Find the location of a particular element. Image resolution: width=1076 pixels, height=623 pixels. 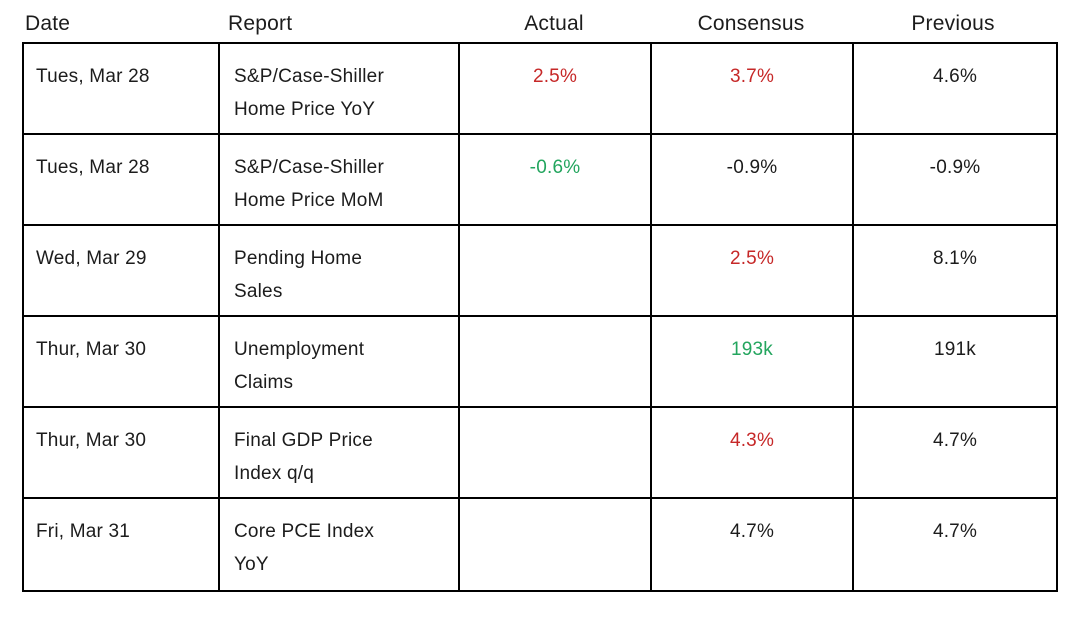

cell-consensus: 3.7% is located at coordinates (753, 88).